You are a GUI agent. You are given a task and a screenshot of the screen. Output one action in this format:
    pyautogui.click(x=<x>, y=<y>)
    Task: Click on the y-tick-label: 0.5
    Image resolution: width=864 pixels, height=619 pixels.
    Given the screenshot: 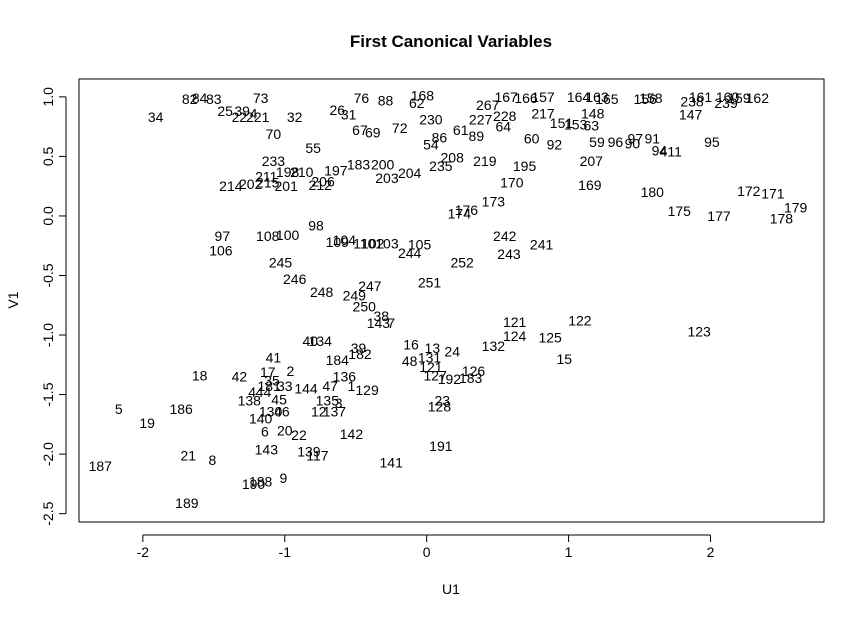 What is the action you would take?
    pyautogui.click(x=48, y=156)
    